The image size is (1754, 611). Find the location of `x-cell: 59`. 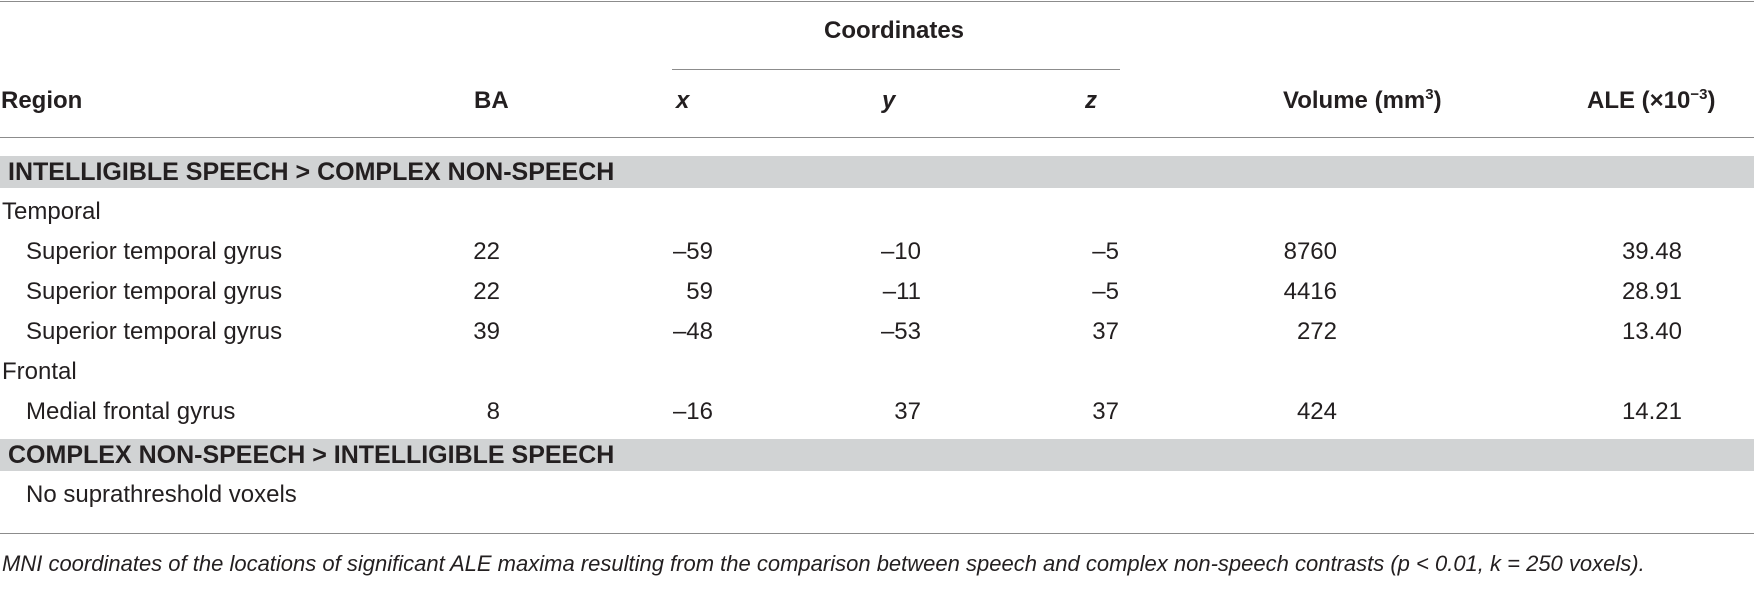

x-cell: 59 is located at coordinates (699, 291).